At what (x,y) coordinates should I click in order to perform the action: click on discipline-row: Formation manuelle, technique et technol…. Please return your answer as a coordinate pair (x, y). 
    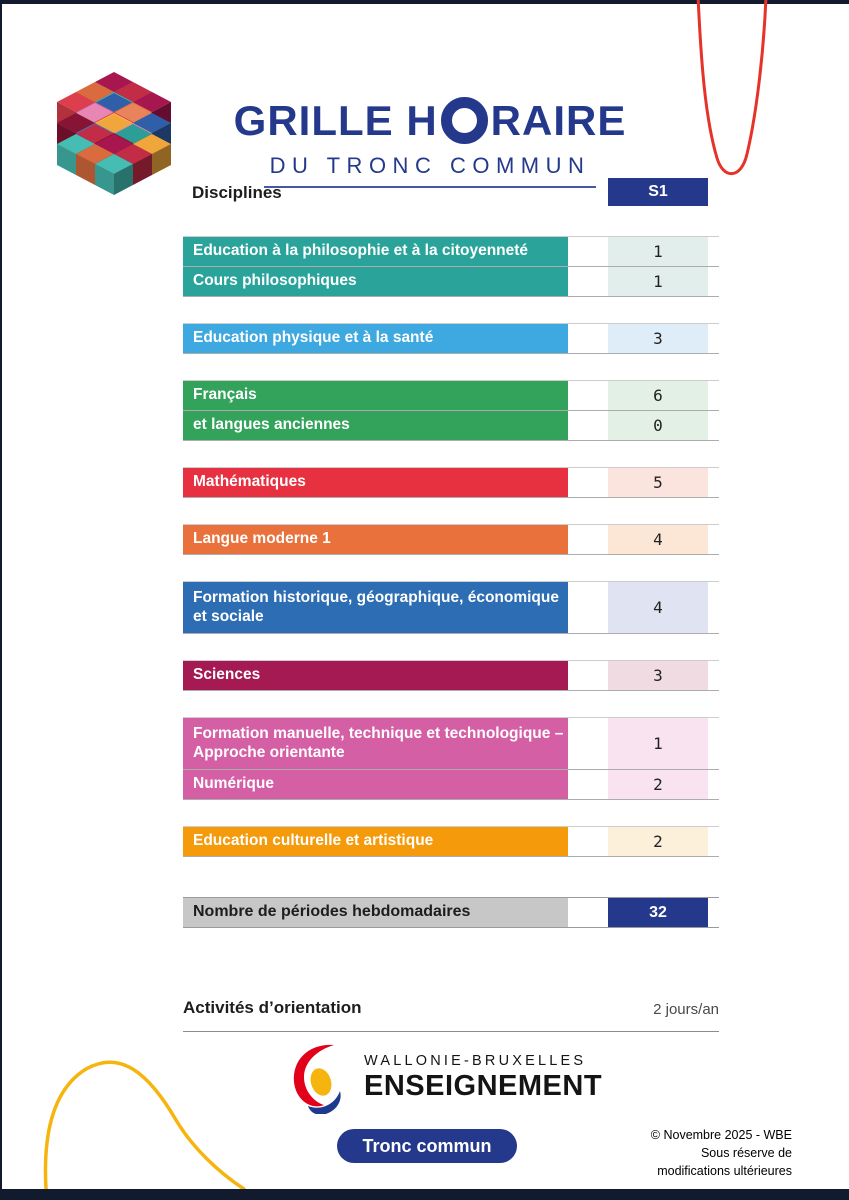
    Looking at the image, I should click on (451, 744).